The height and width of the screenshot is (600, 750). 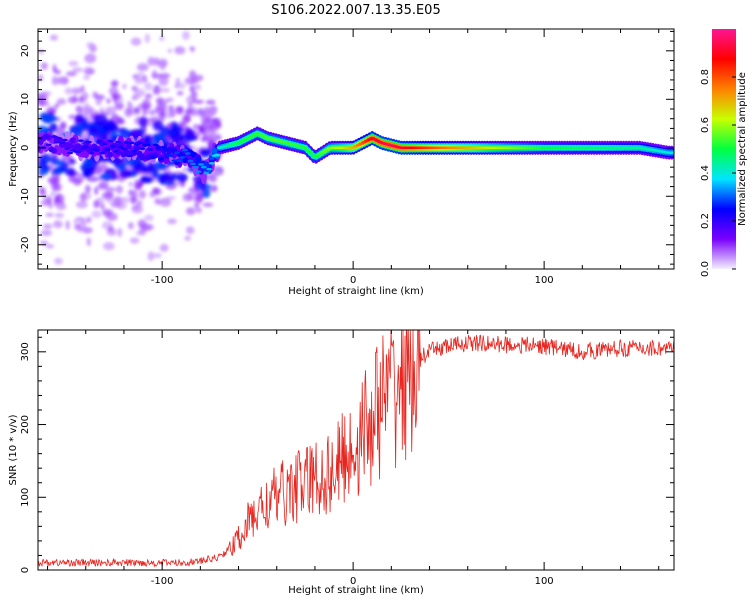 I want to click on colorbar-label: Normalized spectral amplitude, so click(x=742, y=149).